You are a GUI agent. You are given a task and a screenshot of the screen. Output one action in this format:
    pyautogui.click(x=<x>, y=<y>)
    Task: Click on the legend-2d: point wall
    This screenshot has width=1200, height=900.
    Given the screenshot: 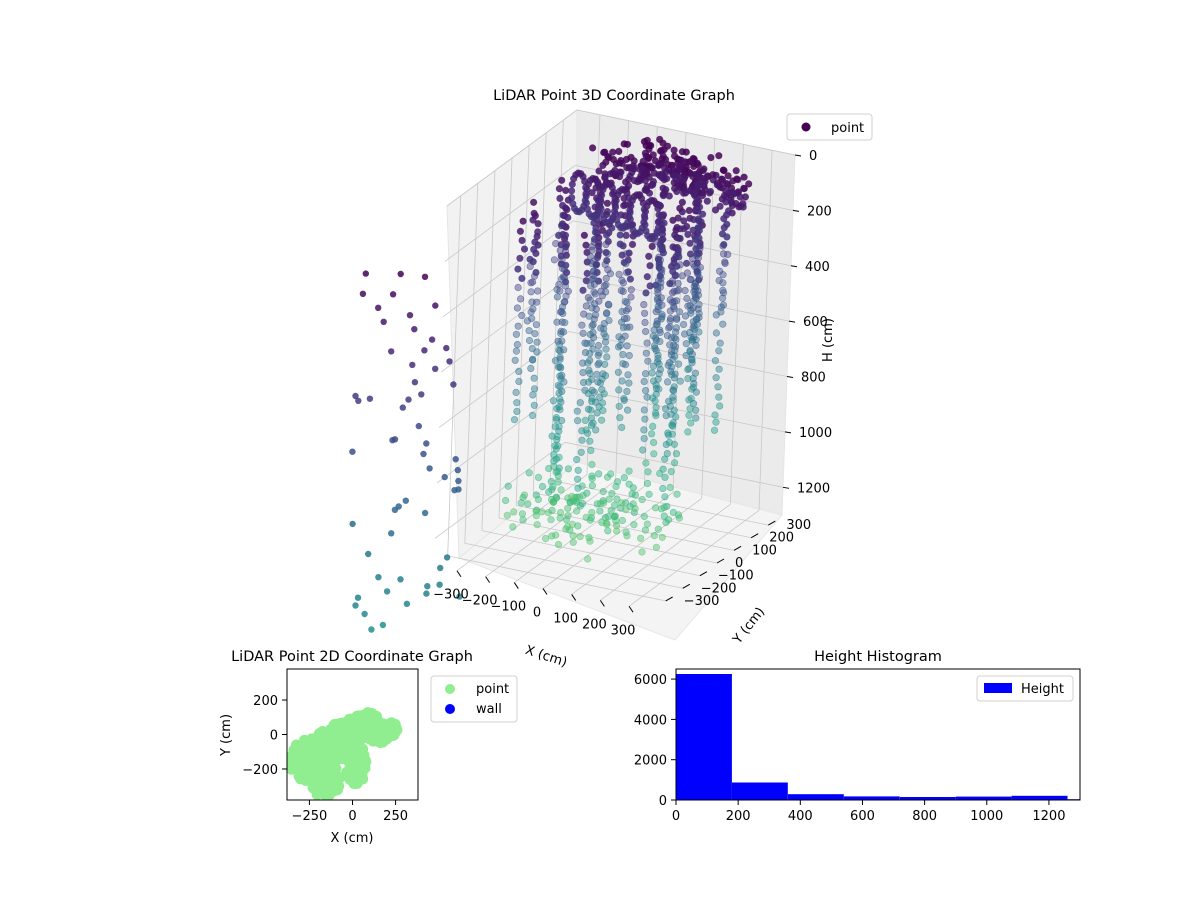 What is the action you would take?
    pyautogui.click(x=474, y=699)
    